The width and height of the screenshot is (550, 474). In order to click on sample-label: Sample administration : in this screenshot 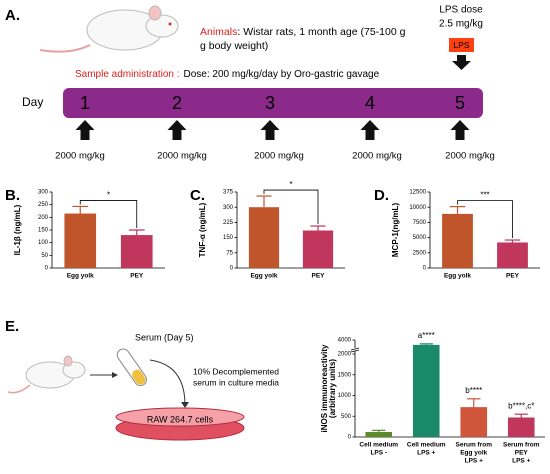, I will do `click(127, 74)`.